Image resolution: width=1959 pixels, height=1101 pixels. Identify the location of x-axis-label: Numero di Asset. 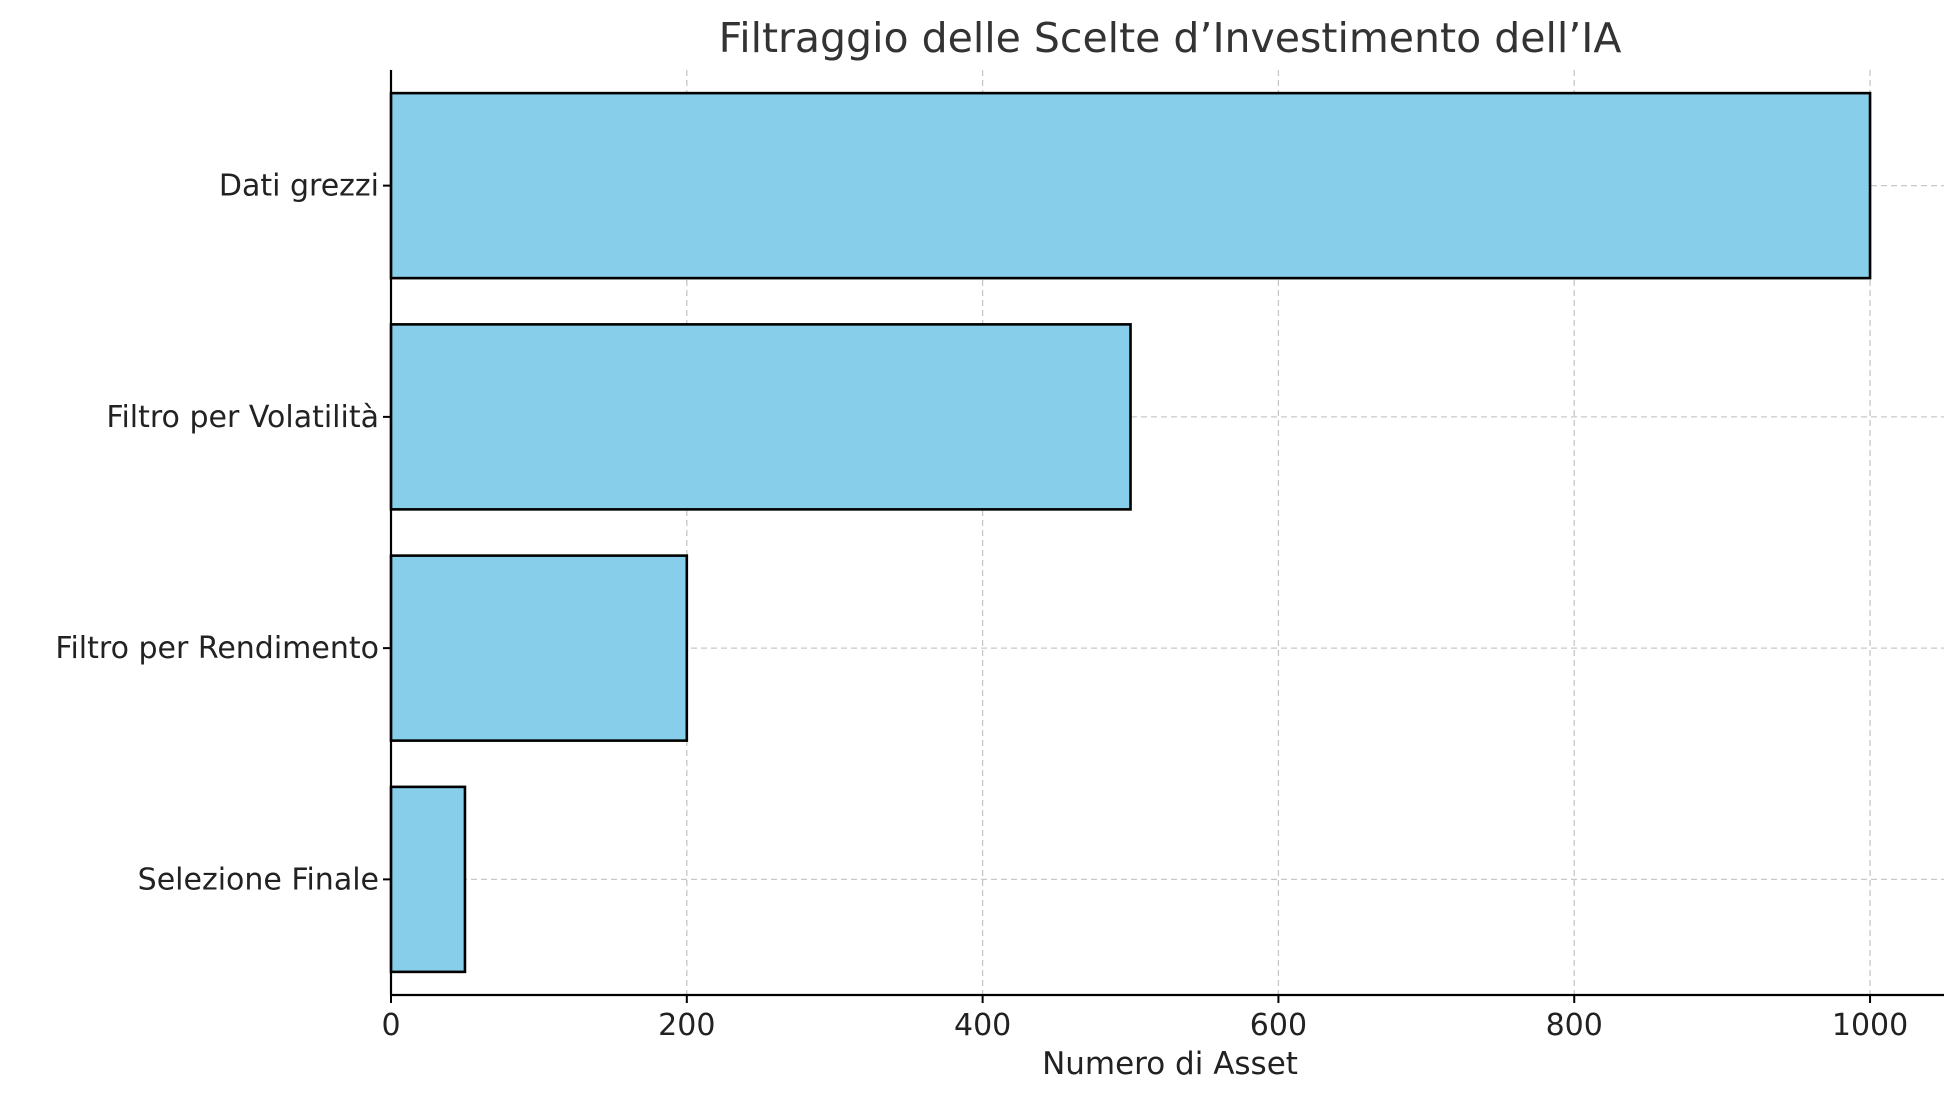
(1170, 1064).